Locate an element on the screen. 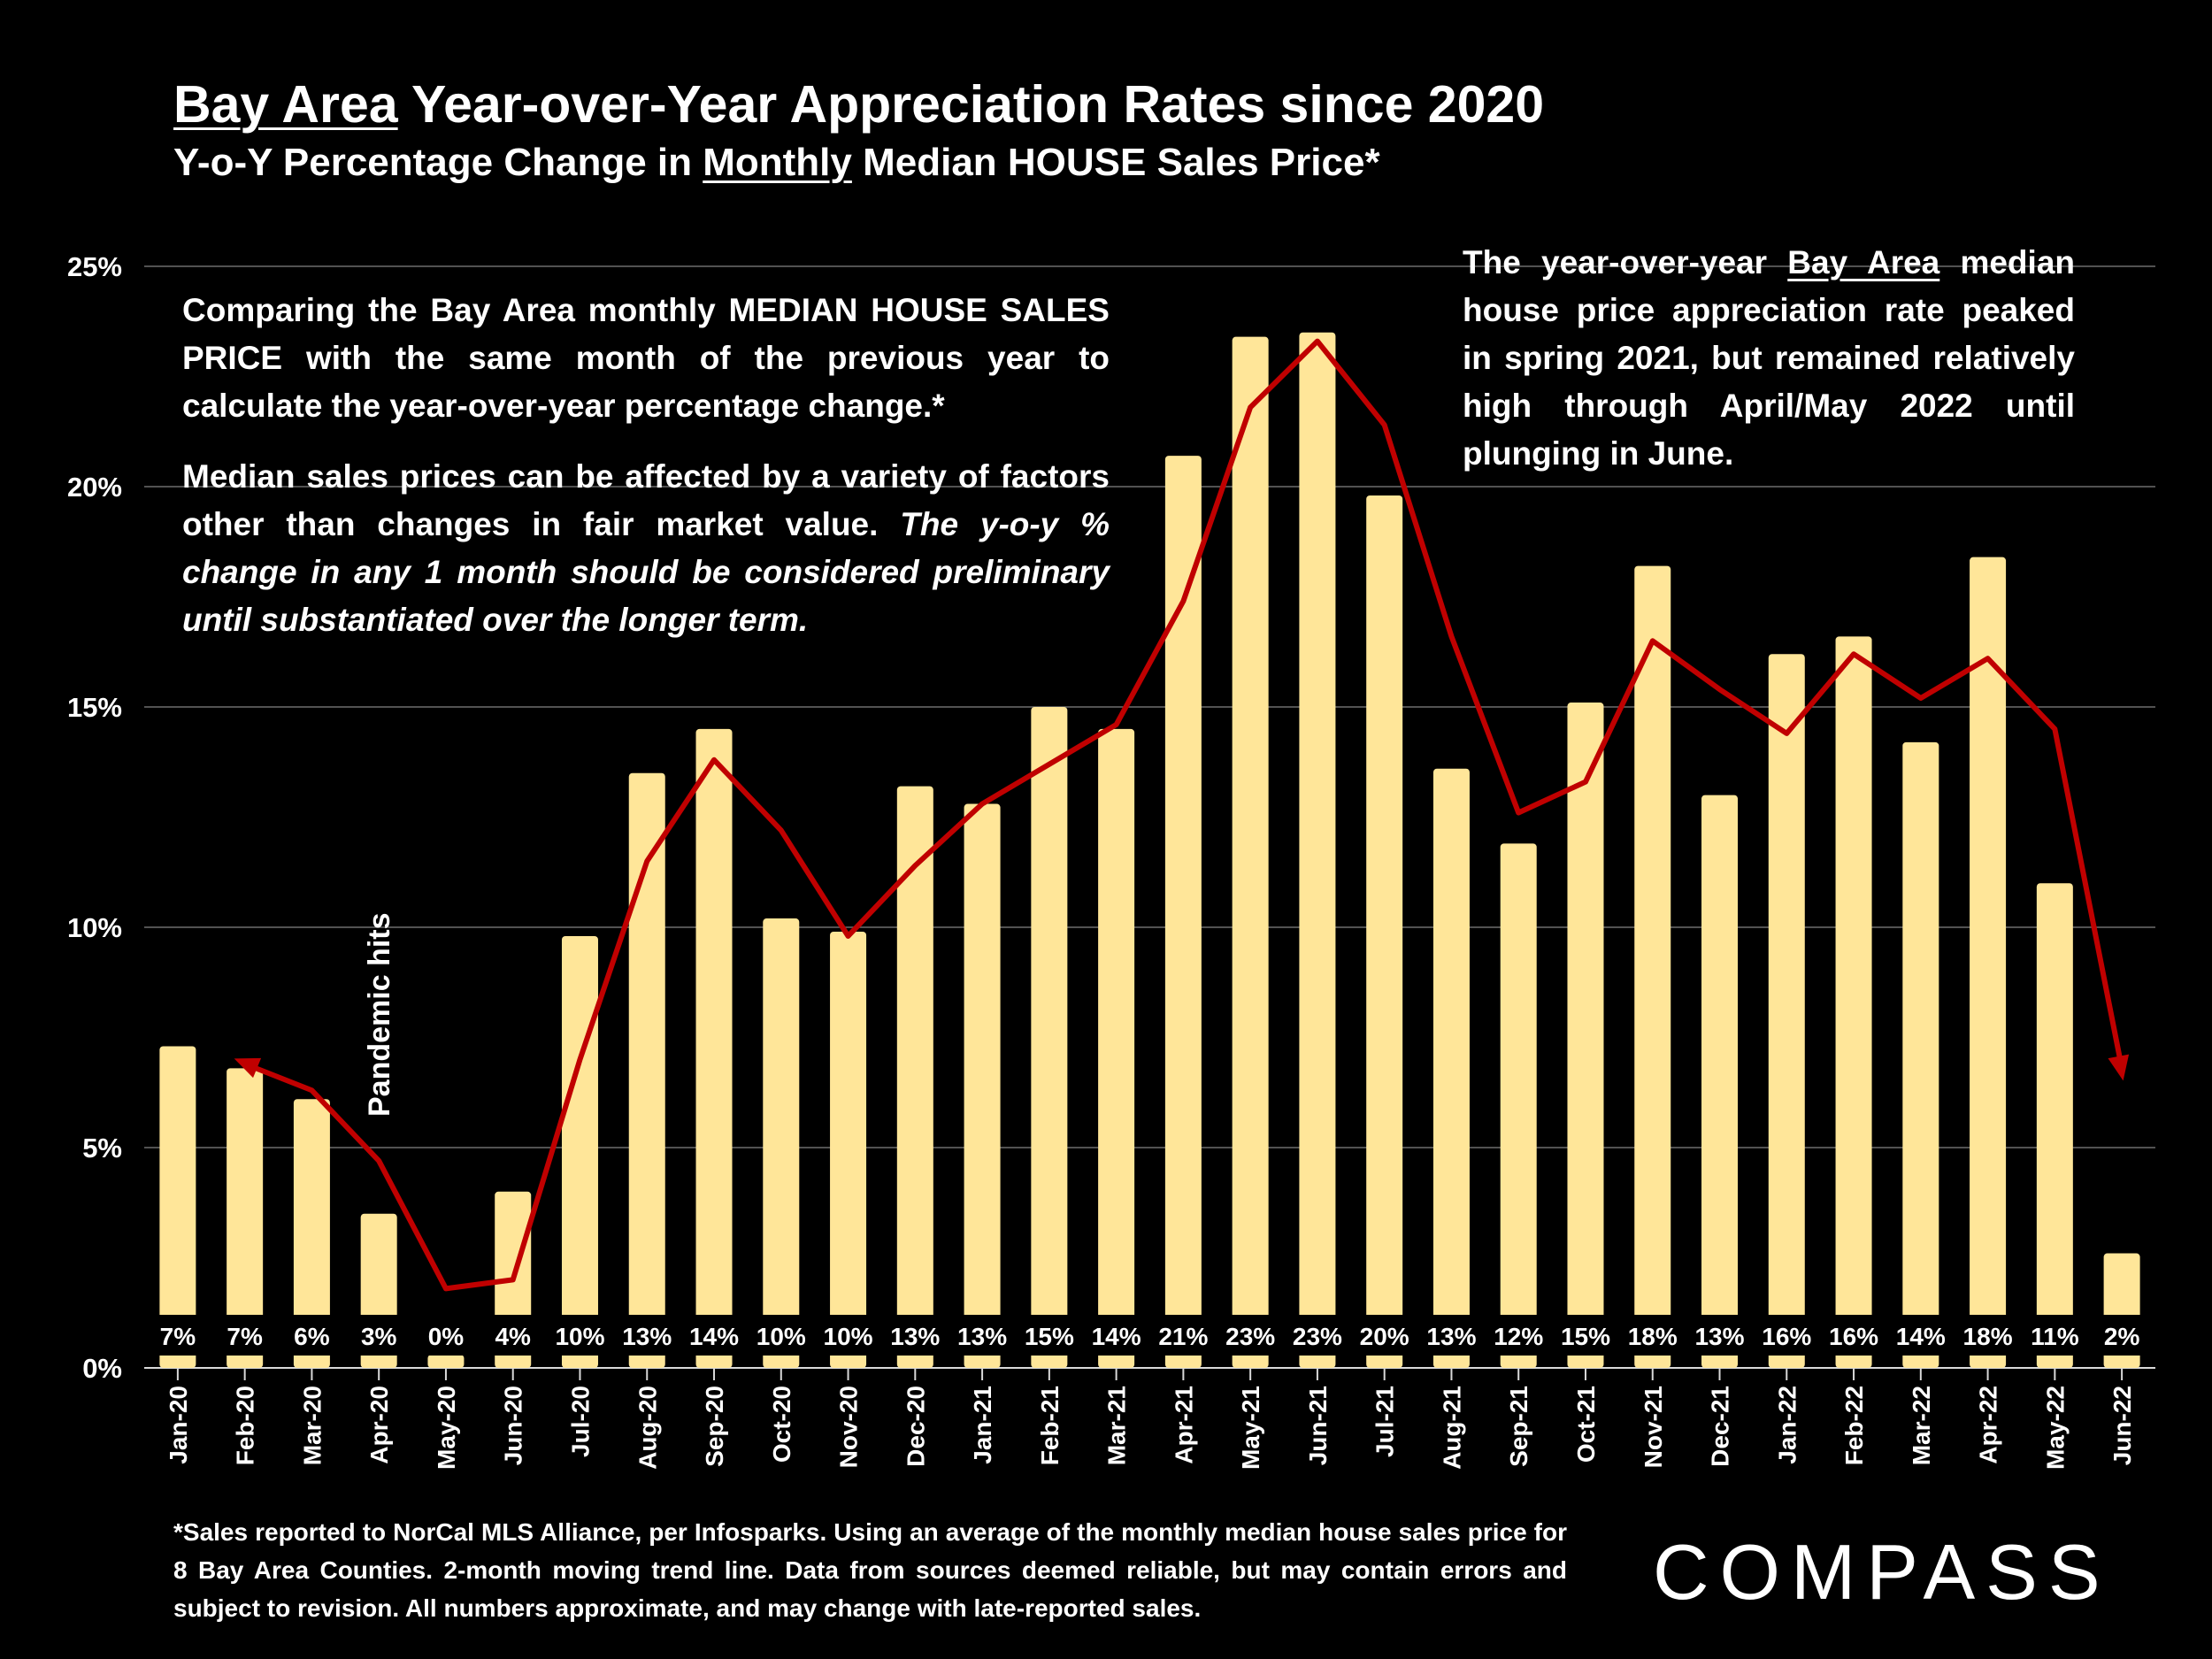 This screenshot has width=2212, height=1659. x-tick-label: Feb-22 is located at coordinates (1854, 1425).